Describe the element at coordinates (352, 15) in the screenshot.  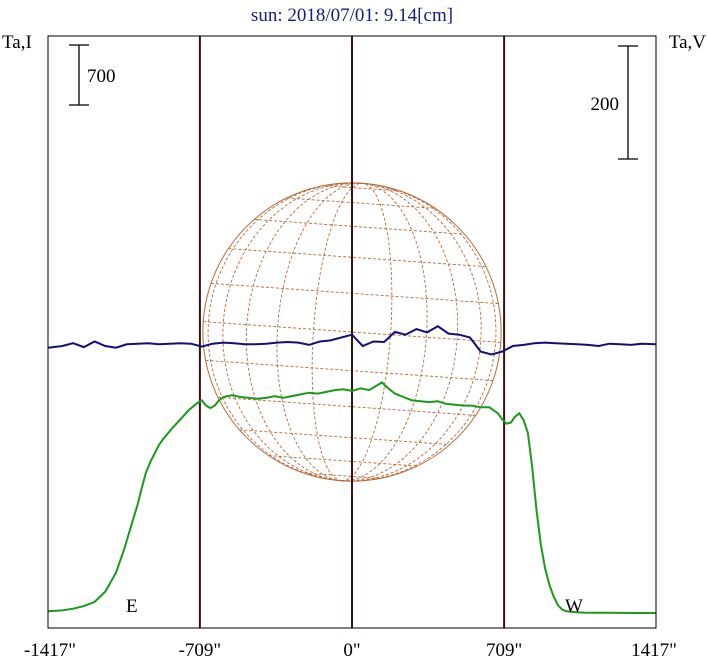
I see `chart-title: sun: 2018/07/01: 9.14[cm]` at that location.